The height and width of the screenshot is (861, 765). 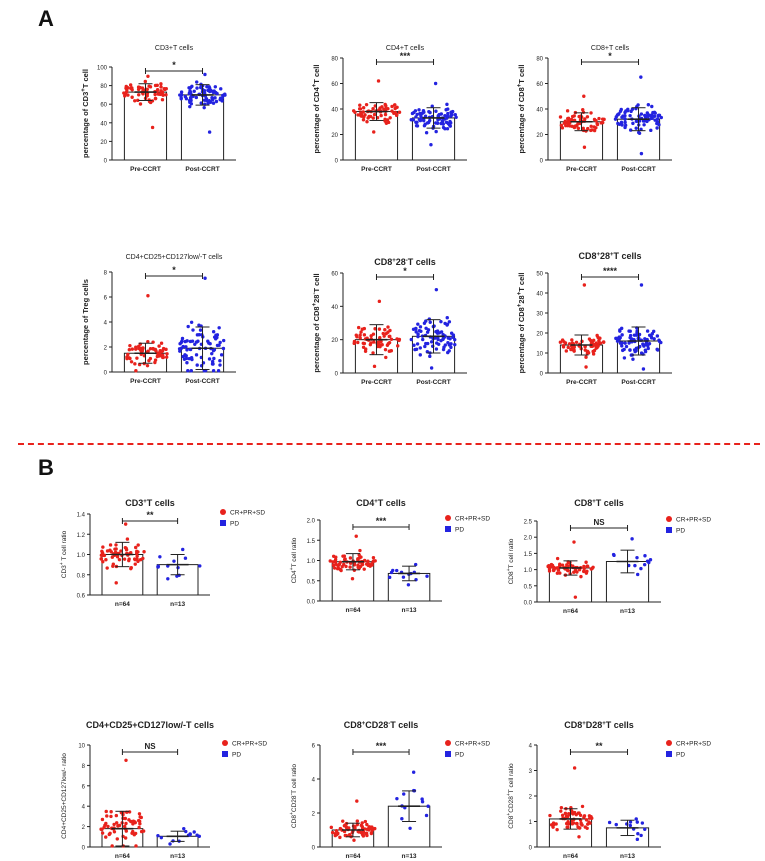 What do you see at coordinates (334, 308) in the screenshot?
I see `y-tick-label: 40` at bounding box center [334, 308].